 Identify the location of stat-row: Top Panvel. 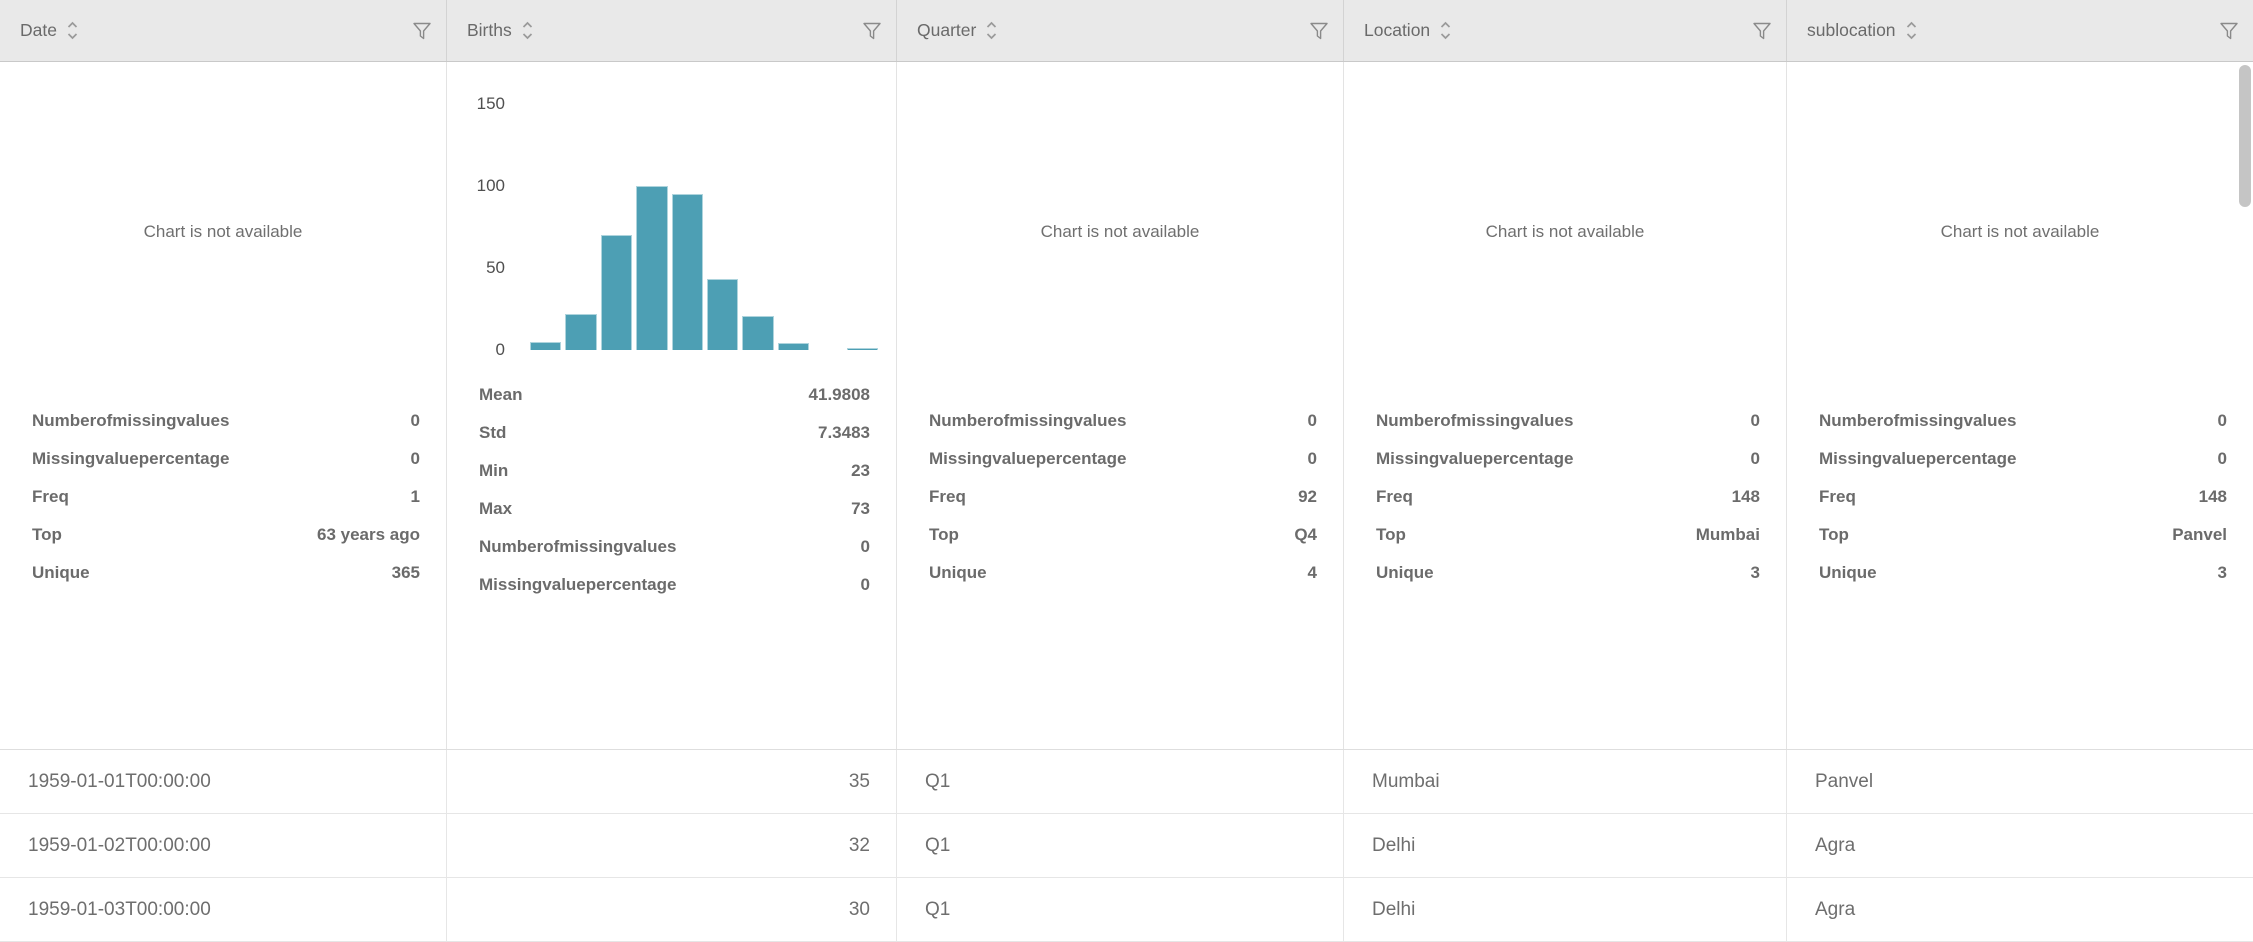
(2020, 535).